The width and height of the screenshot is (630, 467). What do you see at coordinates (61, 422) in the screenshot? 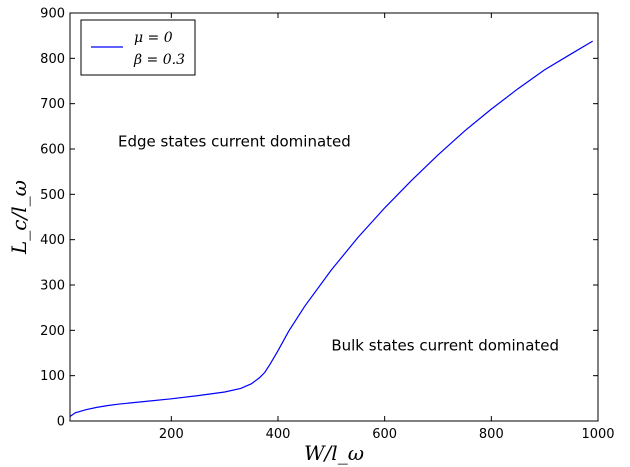
I see `y-tick-label: 0` at bounding box center [61, 422].